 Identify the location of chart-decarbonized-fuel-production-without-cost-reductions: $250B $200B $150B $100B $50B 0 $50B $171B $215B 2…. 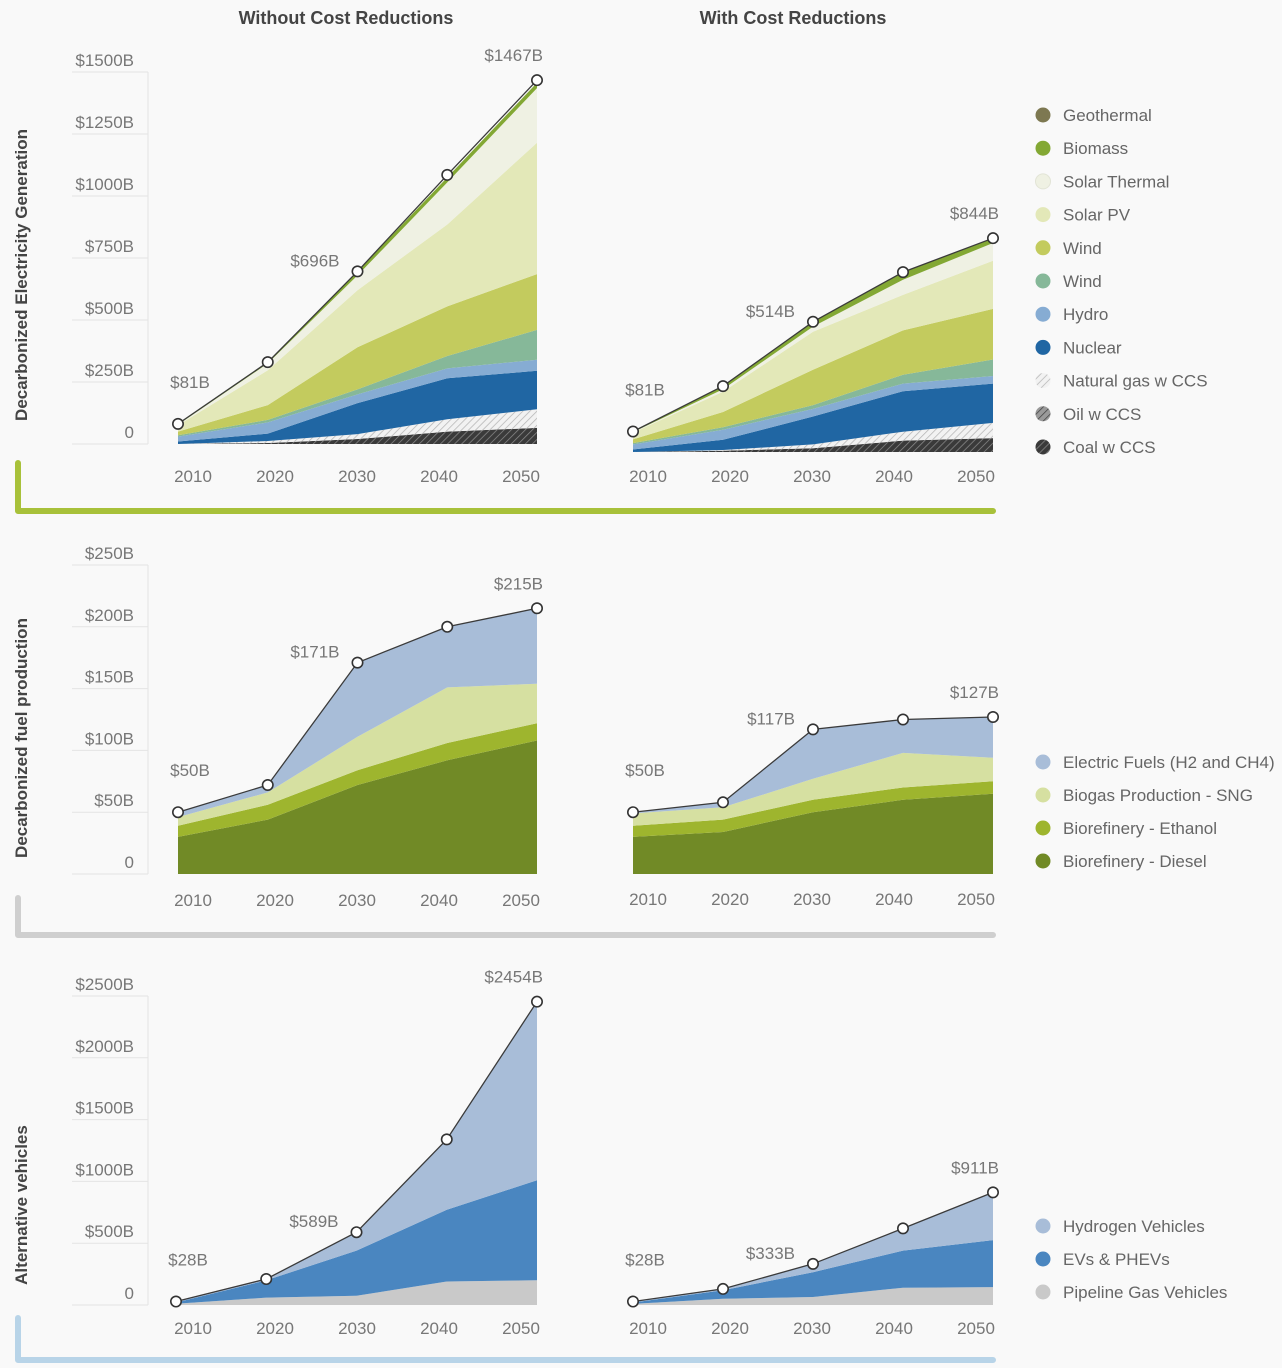
(307, 727).